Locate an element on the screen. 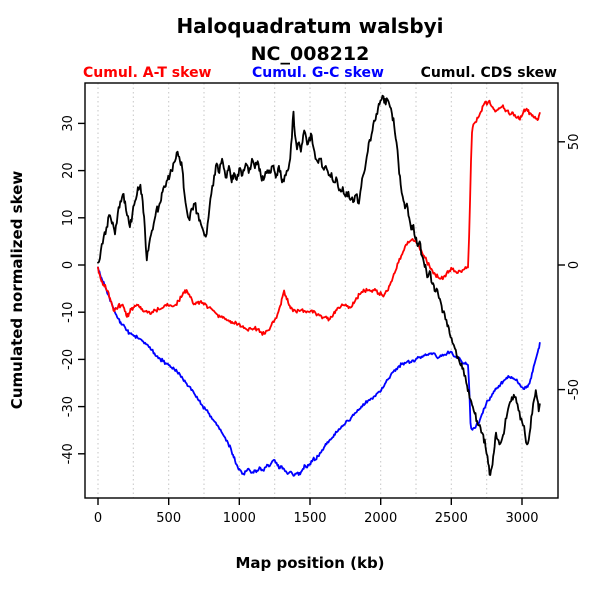 This screenshot has height=604, width=600. x-tick-label-3000: 3000 is located at coordinates (521, 518).